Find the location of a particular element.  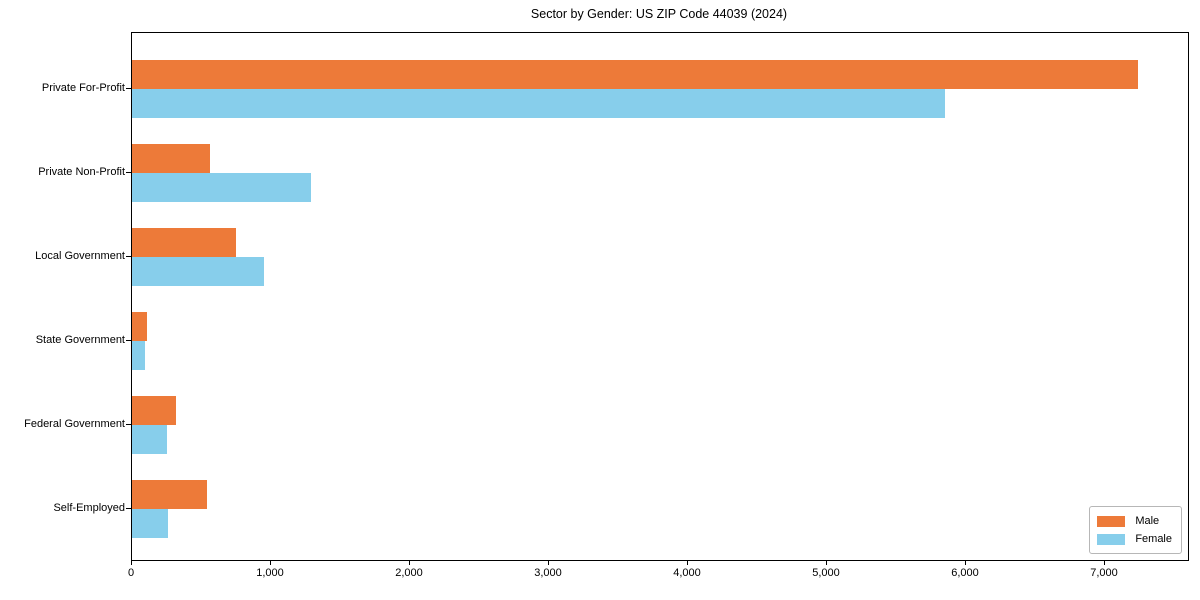

x-axis-tick-label: 5,000 is located at coordinates (826, 573).